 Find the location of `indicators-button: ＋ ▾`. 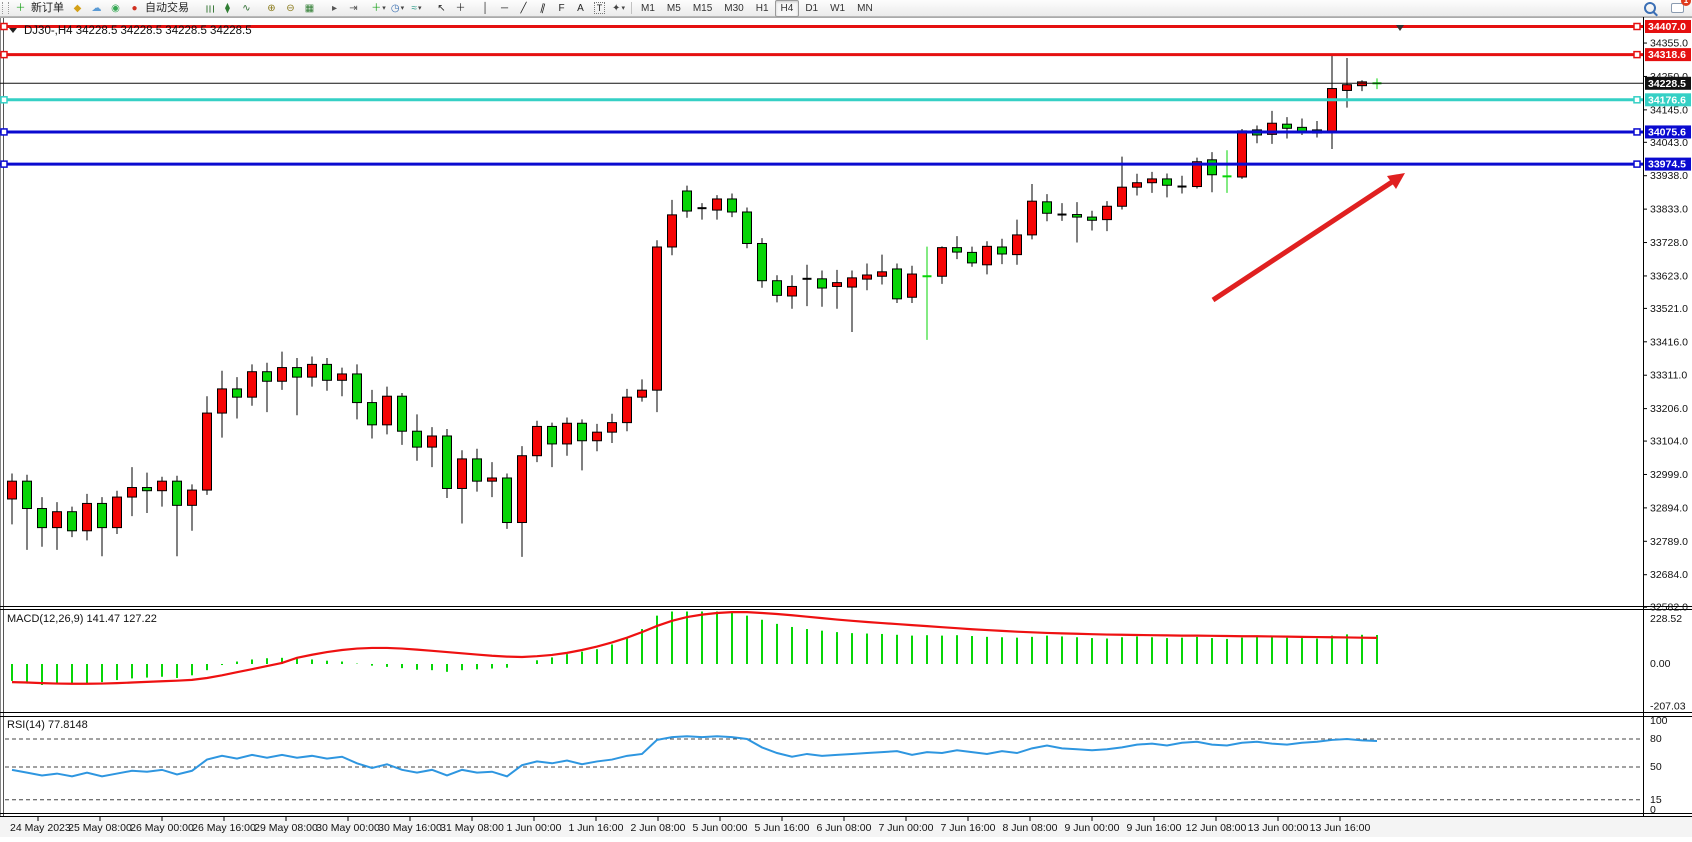

indicators-button: ＋ ▾ is located at coordinates (378, 9).